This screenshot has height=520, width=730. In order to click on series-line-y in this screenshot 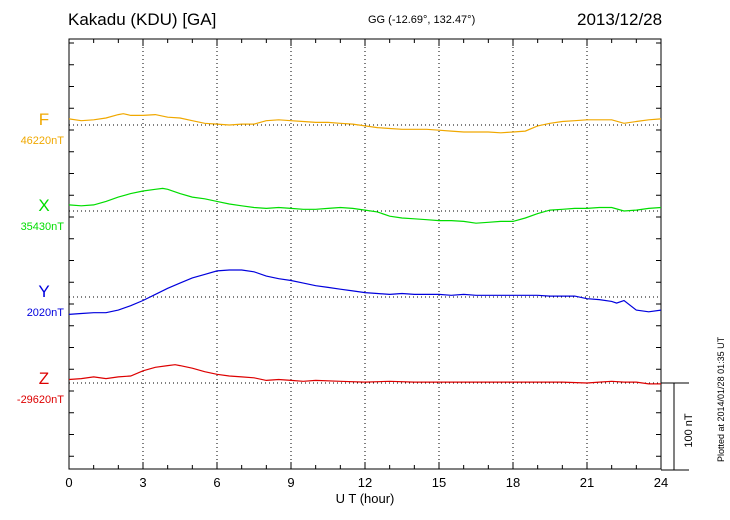, I will do `click(365, 292)`.